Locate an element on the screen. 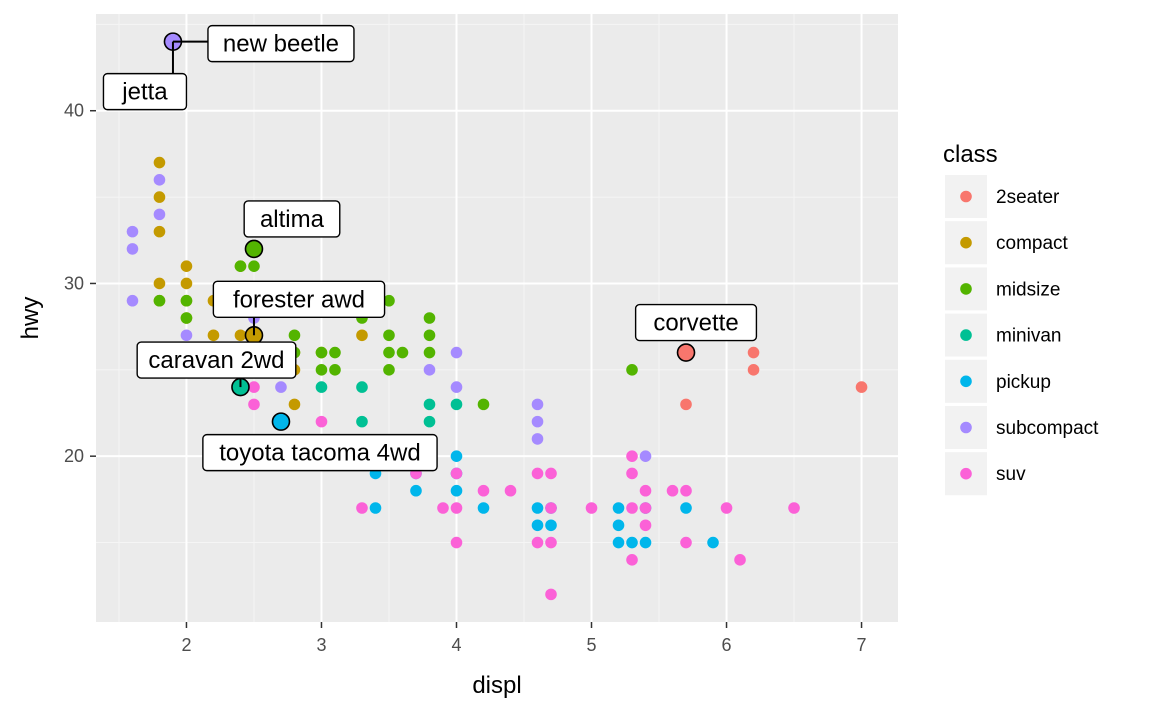 The image size is (1152, 711). data-point-minivan is located at coordinates (321, 387).